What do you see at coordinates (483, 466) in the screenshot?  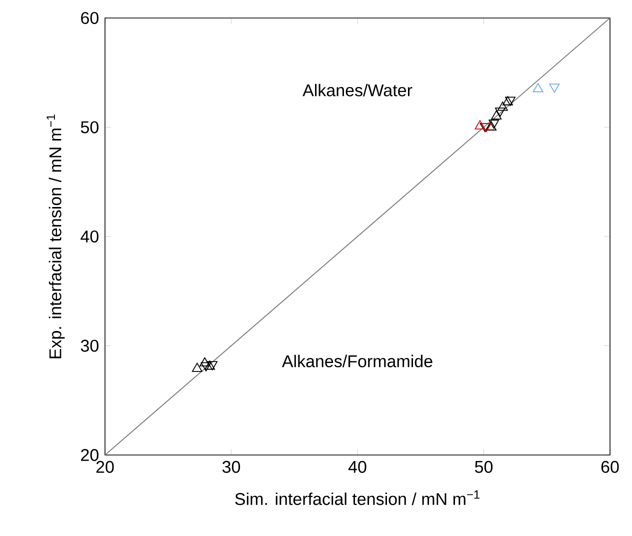 I see `x-tick-label: 50` at bounding box center [483, 466].